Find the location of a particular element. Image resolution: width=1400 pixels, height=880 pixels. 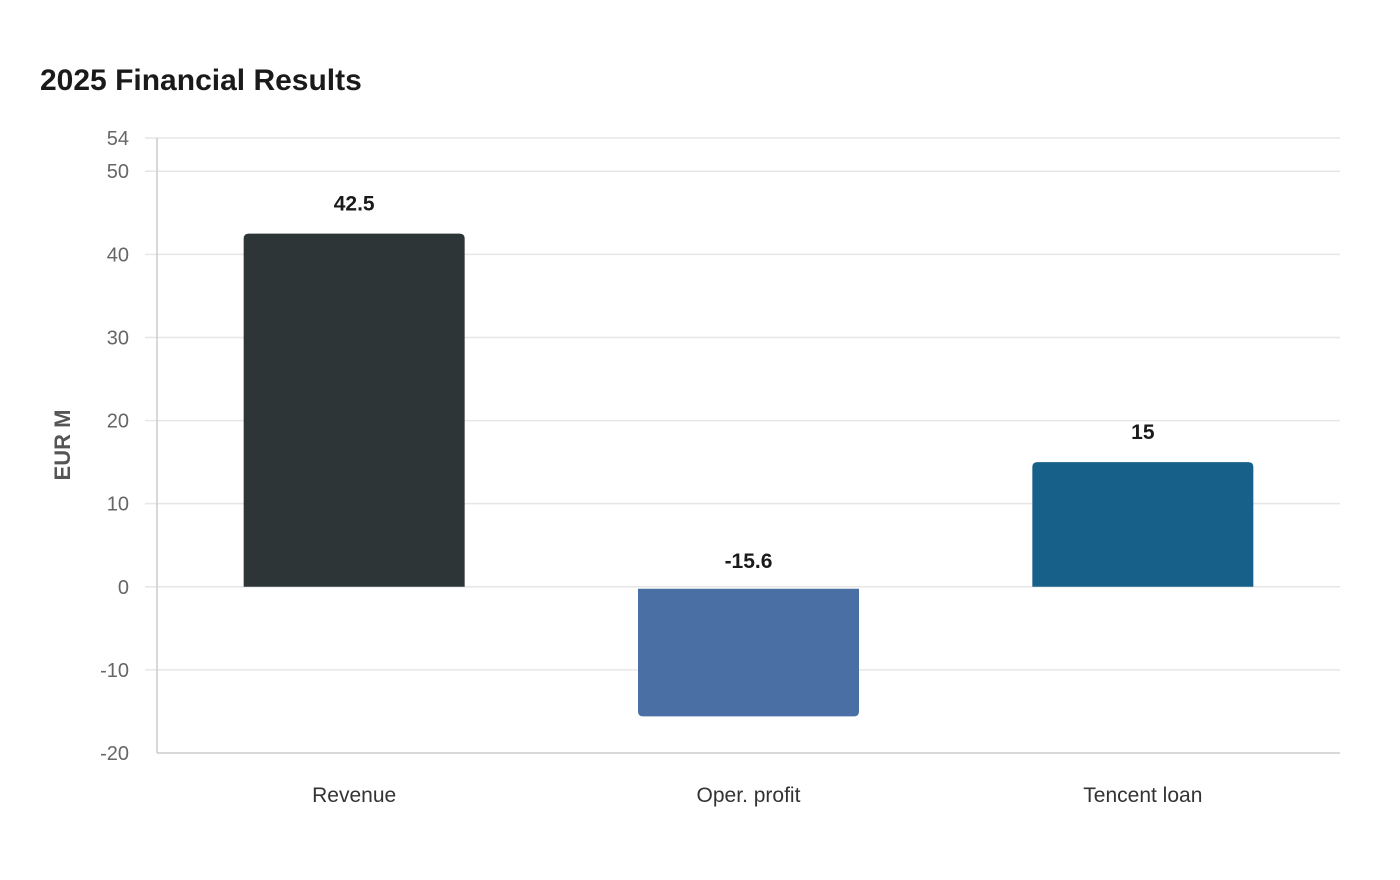

x-axis-categories: Revenue Oper. profit Tencent loan is located at coordinates (757, 795).